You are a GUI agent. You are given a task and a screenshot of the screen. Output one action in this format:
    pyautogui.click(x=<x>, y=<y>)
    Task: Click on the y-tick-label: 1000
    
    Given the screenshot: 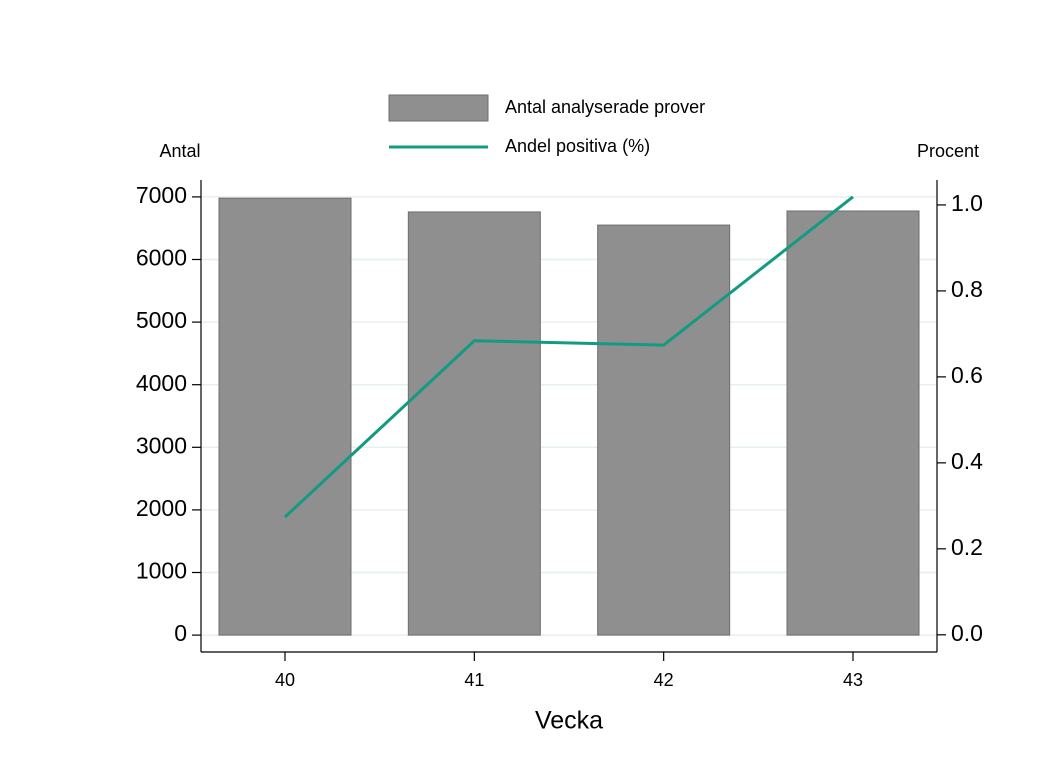 What is the action you would take?
    pyautogui.click(x=161, y=571)
    